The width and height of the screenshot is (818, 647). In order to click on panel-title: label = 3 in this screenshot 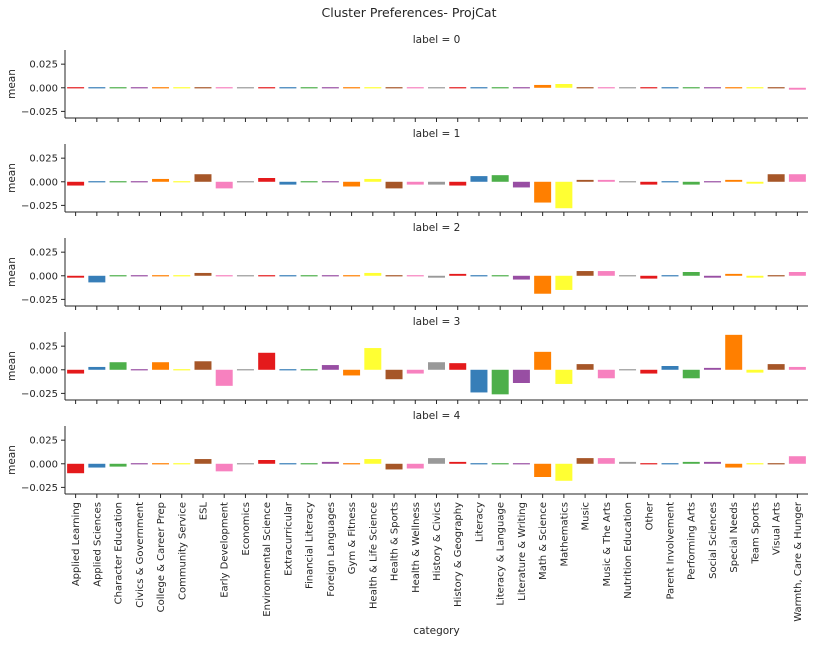, I will do `click(437, 322)`.